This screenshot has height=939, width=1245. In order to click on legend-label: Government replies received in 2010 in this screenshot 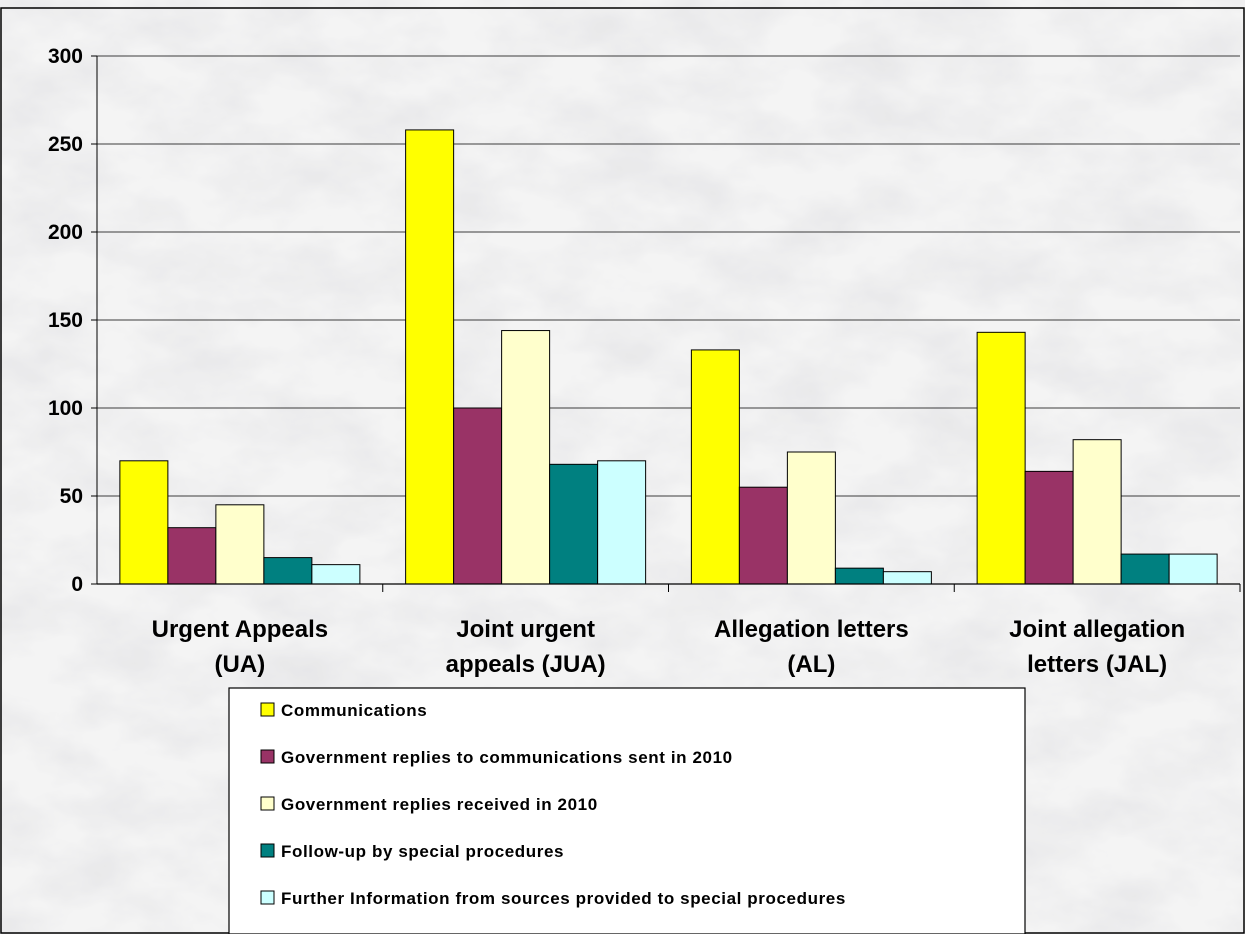, I will do `click(439, 804)`.